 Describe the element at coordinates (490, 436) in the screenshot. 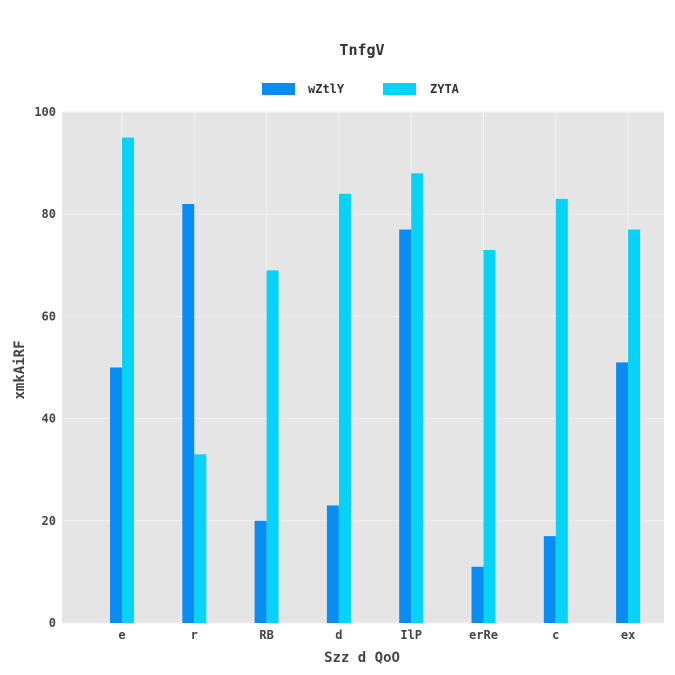

I see `bar-ZYTA-erRe` at that location.